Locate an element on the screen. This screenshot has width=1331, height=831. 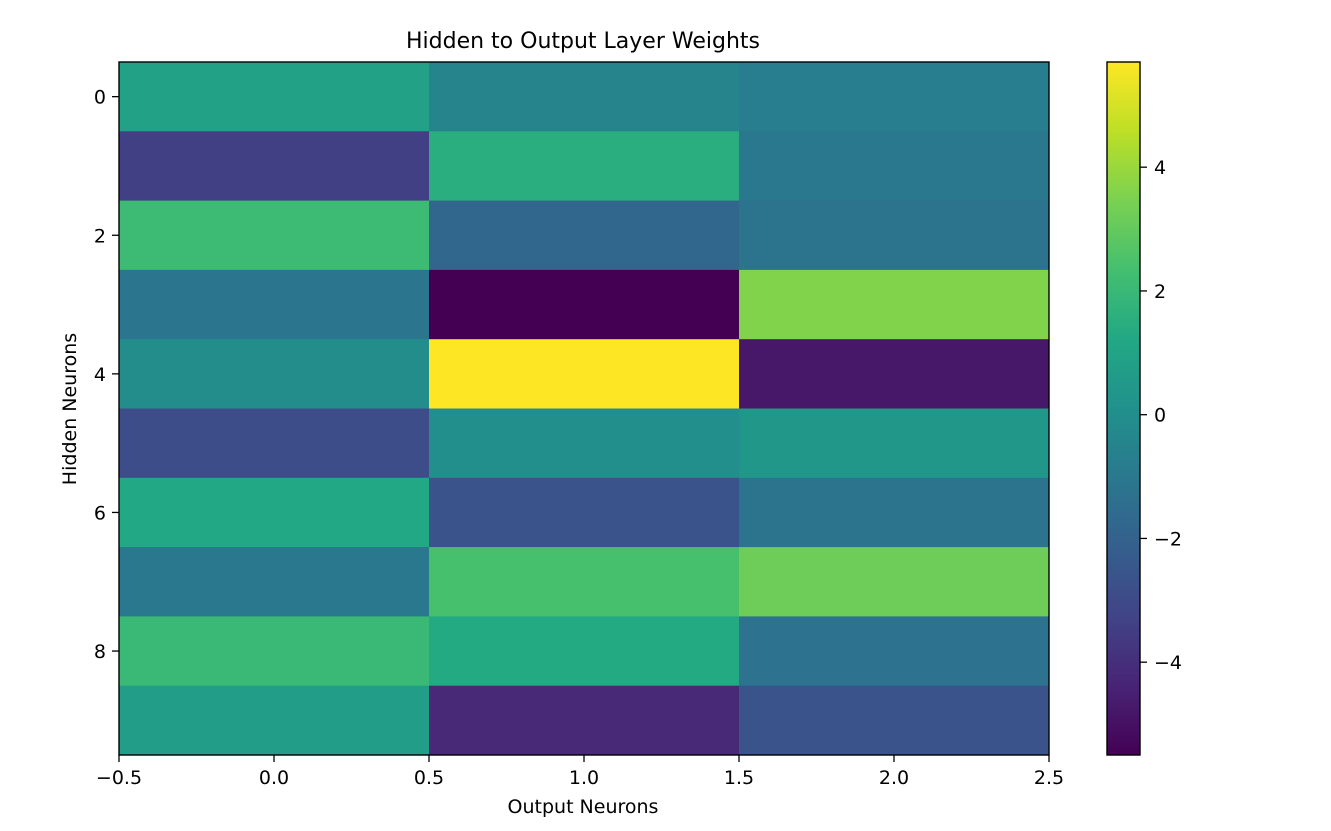
colorbar: −4 −2 0 2 4 is located at coordinates (1144, 408).